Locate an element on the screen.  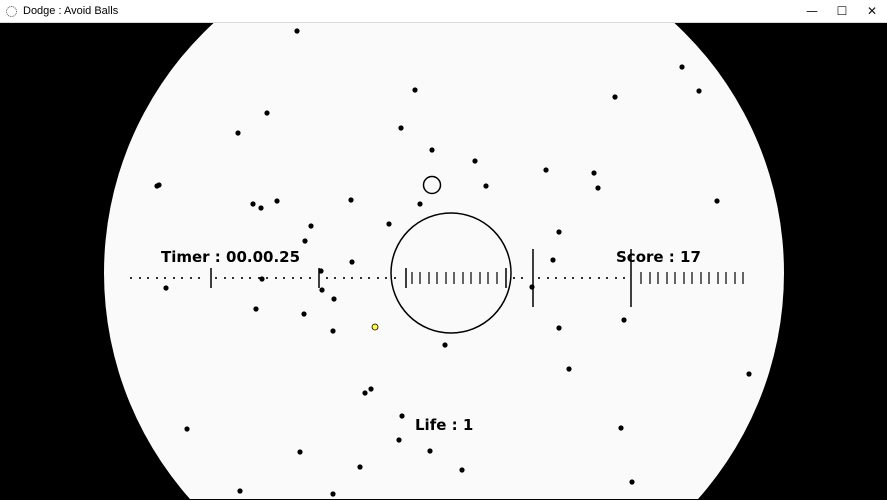
app-icon is located at coordinates (11, 11).